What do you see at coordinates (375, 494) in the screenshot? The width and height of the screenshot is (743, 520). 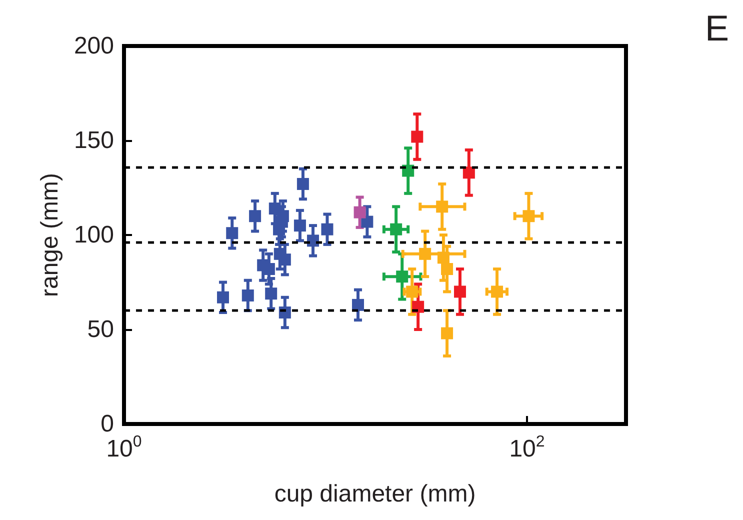 I see `x-axis-title: cup diameter (mm)` at bounding box center [375, 494].